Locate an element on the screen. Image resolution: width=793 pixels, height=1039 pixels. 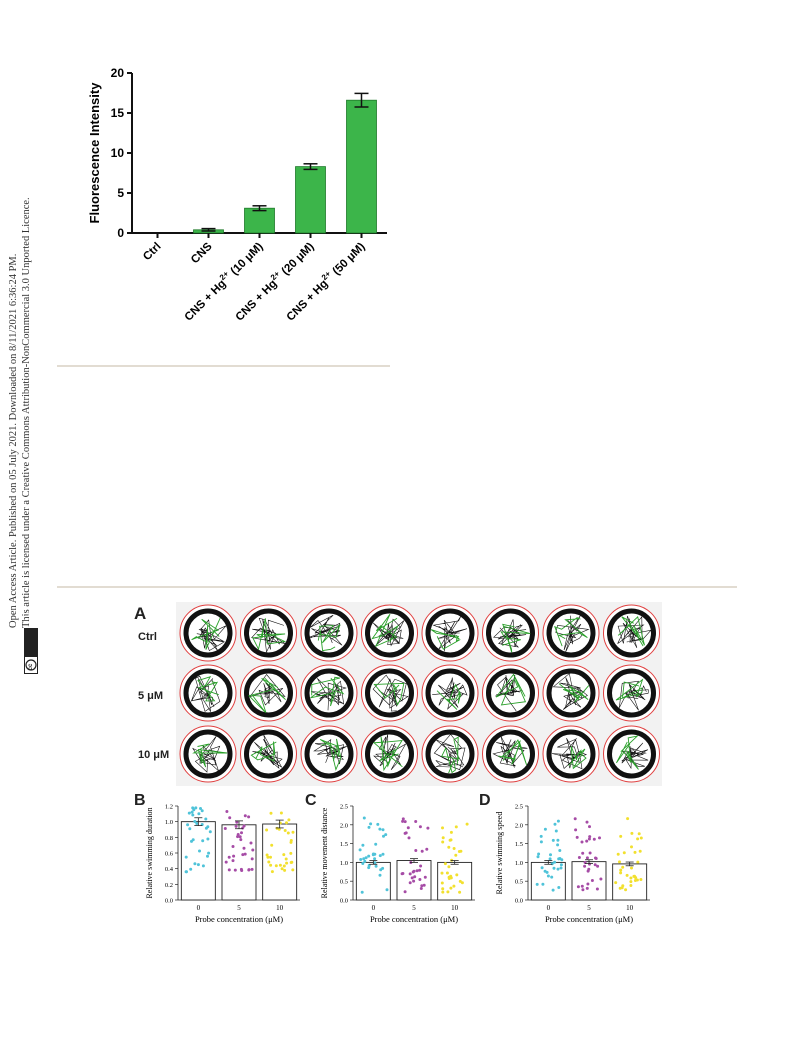
x-tick-label: 10 is located at coordinates (455, 908).